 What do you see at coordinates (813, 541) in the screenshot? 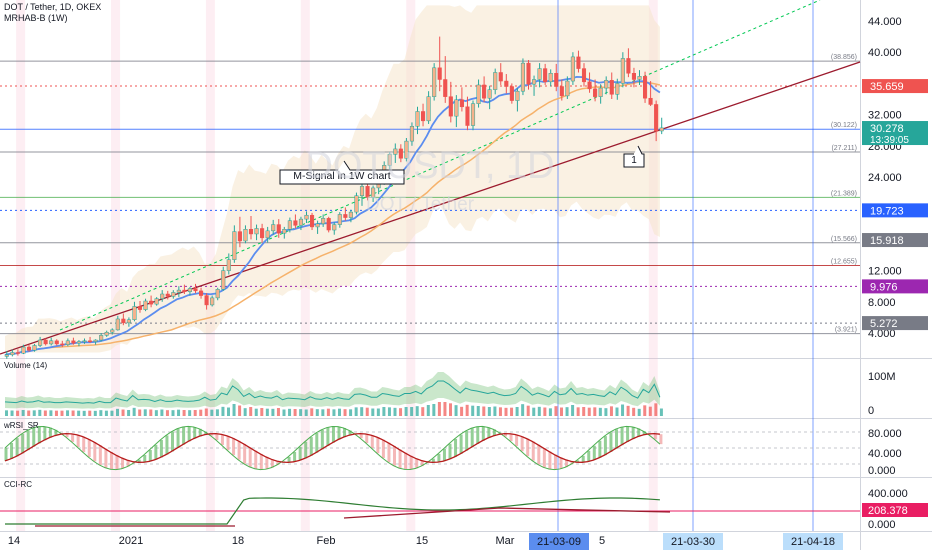
I see `time-highlight-badge: 21-04-18` at bounding box center [813, 541].